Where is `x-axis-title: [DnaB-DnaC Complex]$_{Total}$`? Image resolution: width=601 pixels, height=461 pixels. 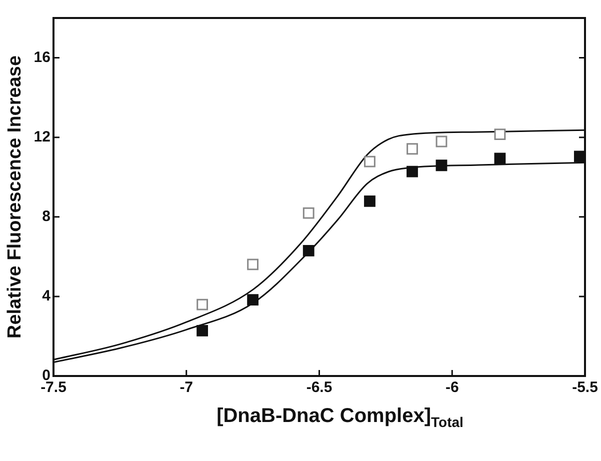
x-axis-title: [DnaB-DnaC Complex]$_{Total}$ is located at coordinates (340, 417).